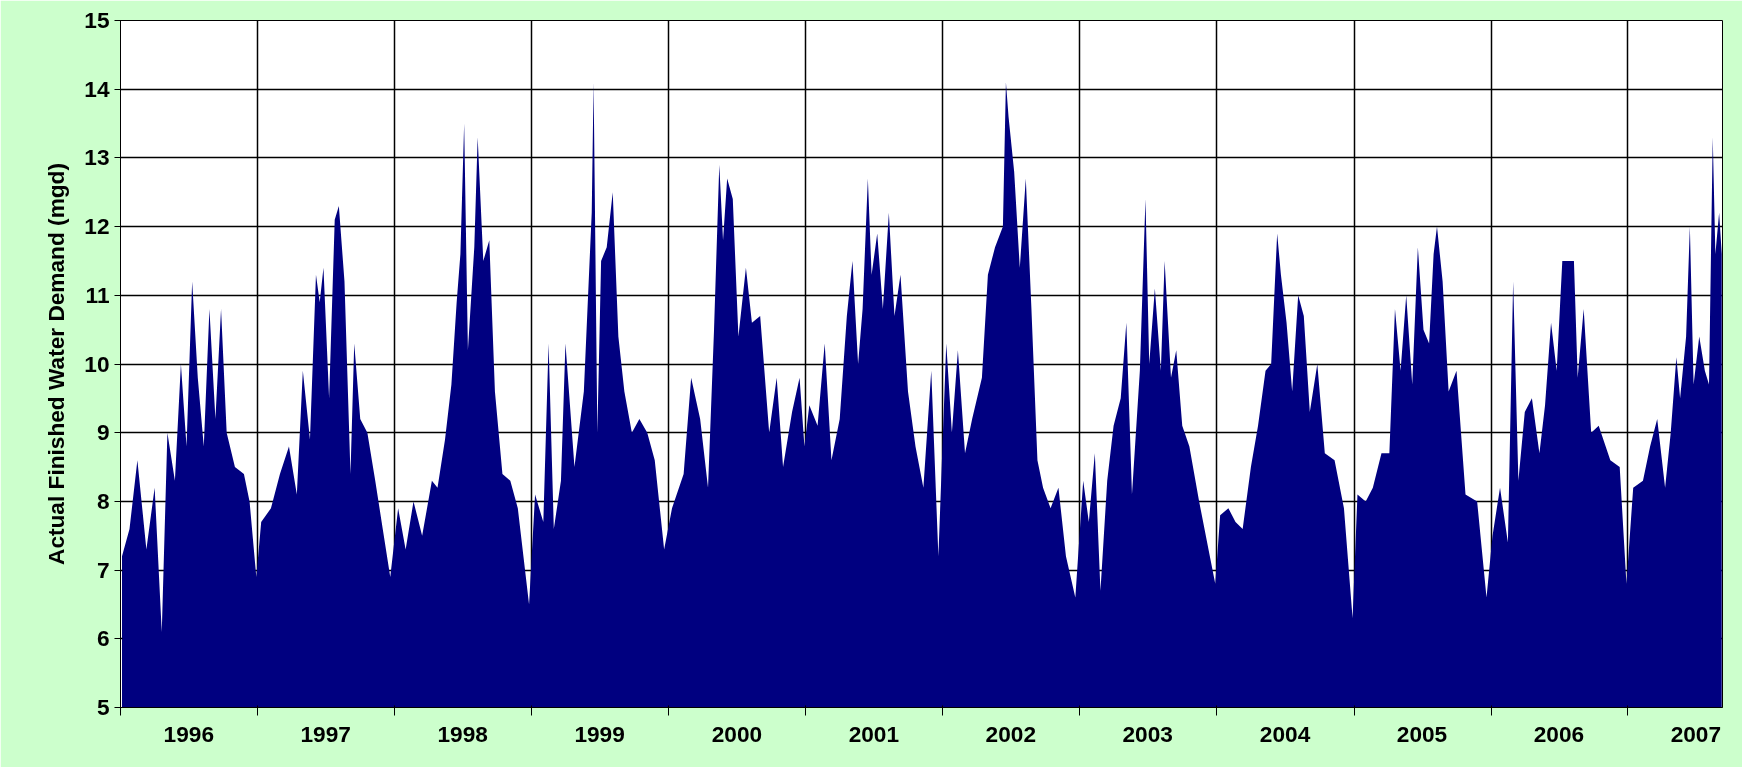  Describe the element at coordinates (1696, 733) in the screenshot. I see `x-tick-label: 2007` at that location.